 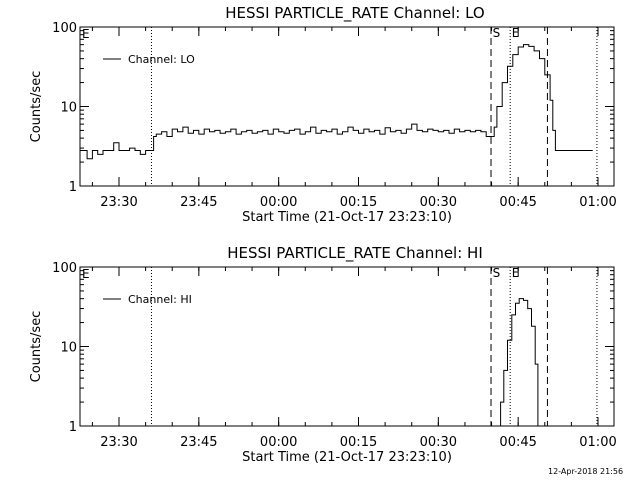 I want to click on panel1-corner-label: E, so click(x=86, y=34).